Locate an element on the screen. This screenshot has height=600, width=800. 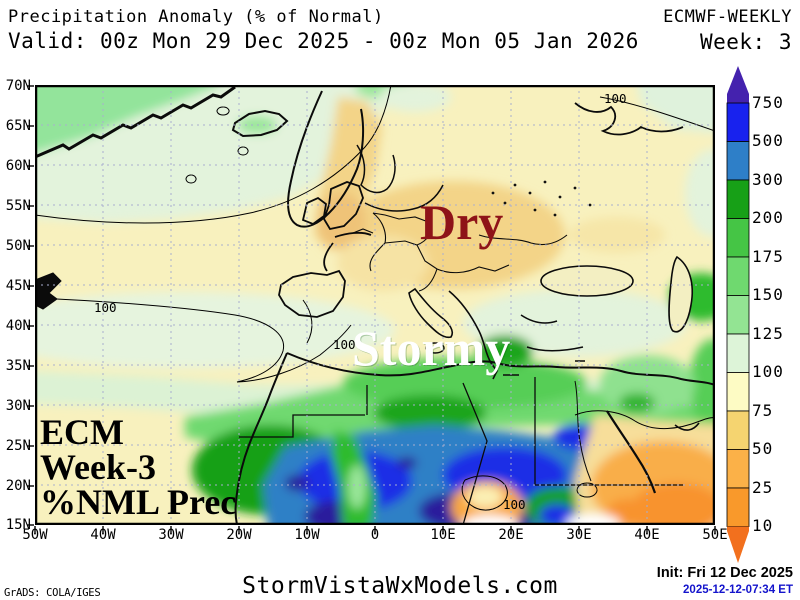
lake-specks is located at coordinates (541, 198).